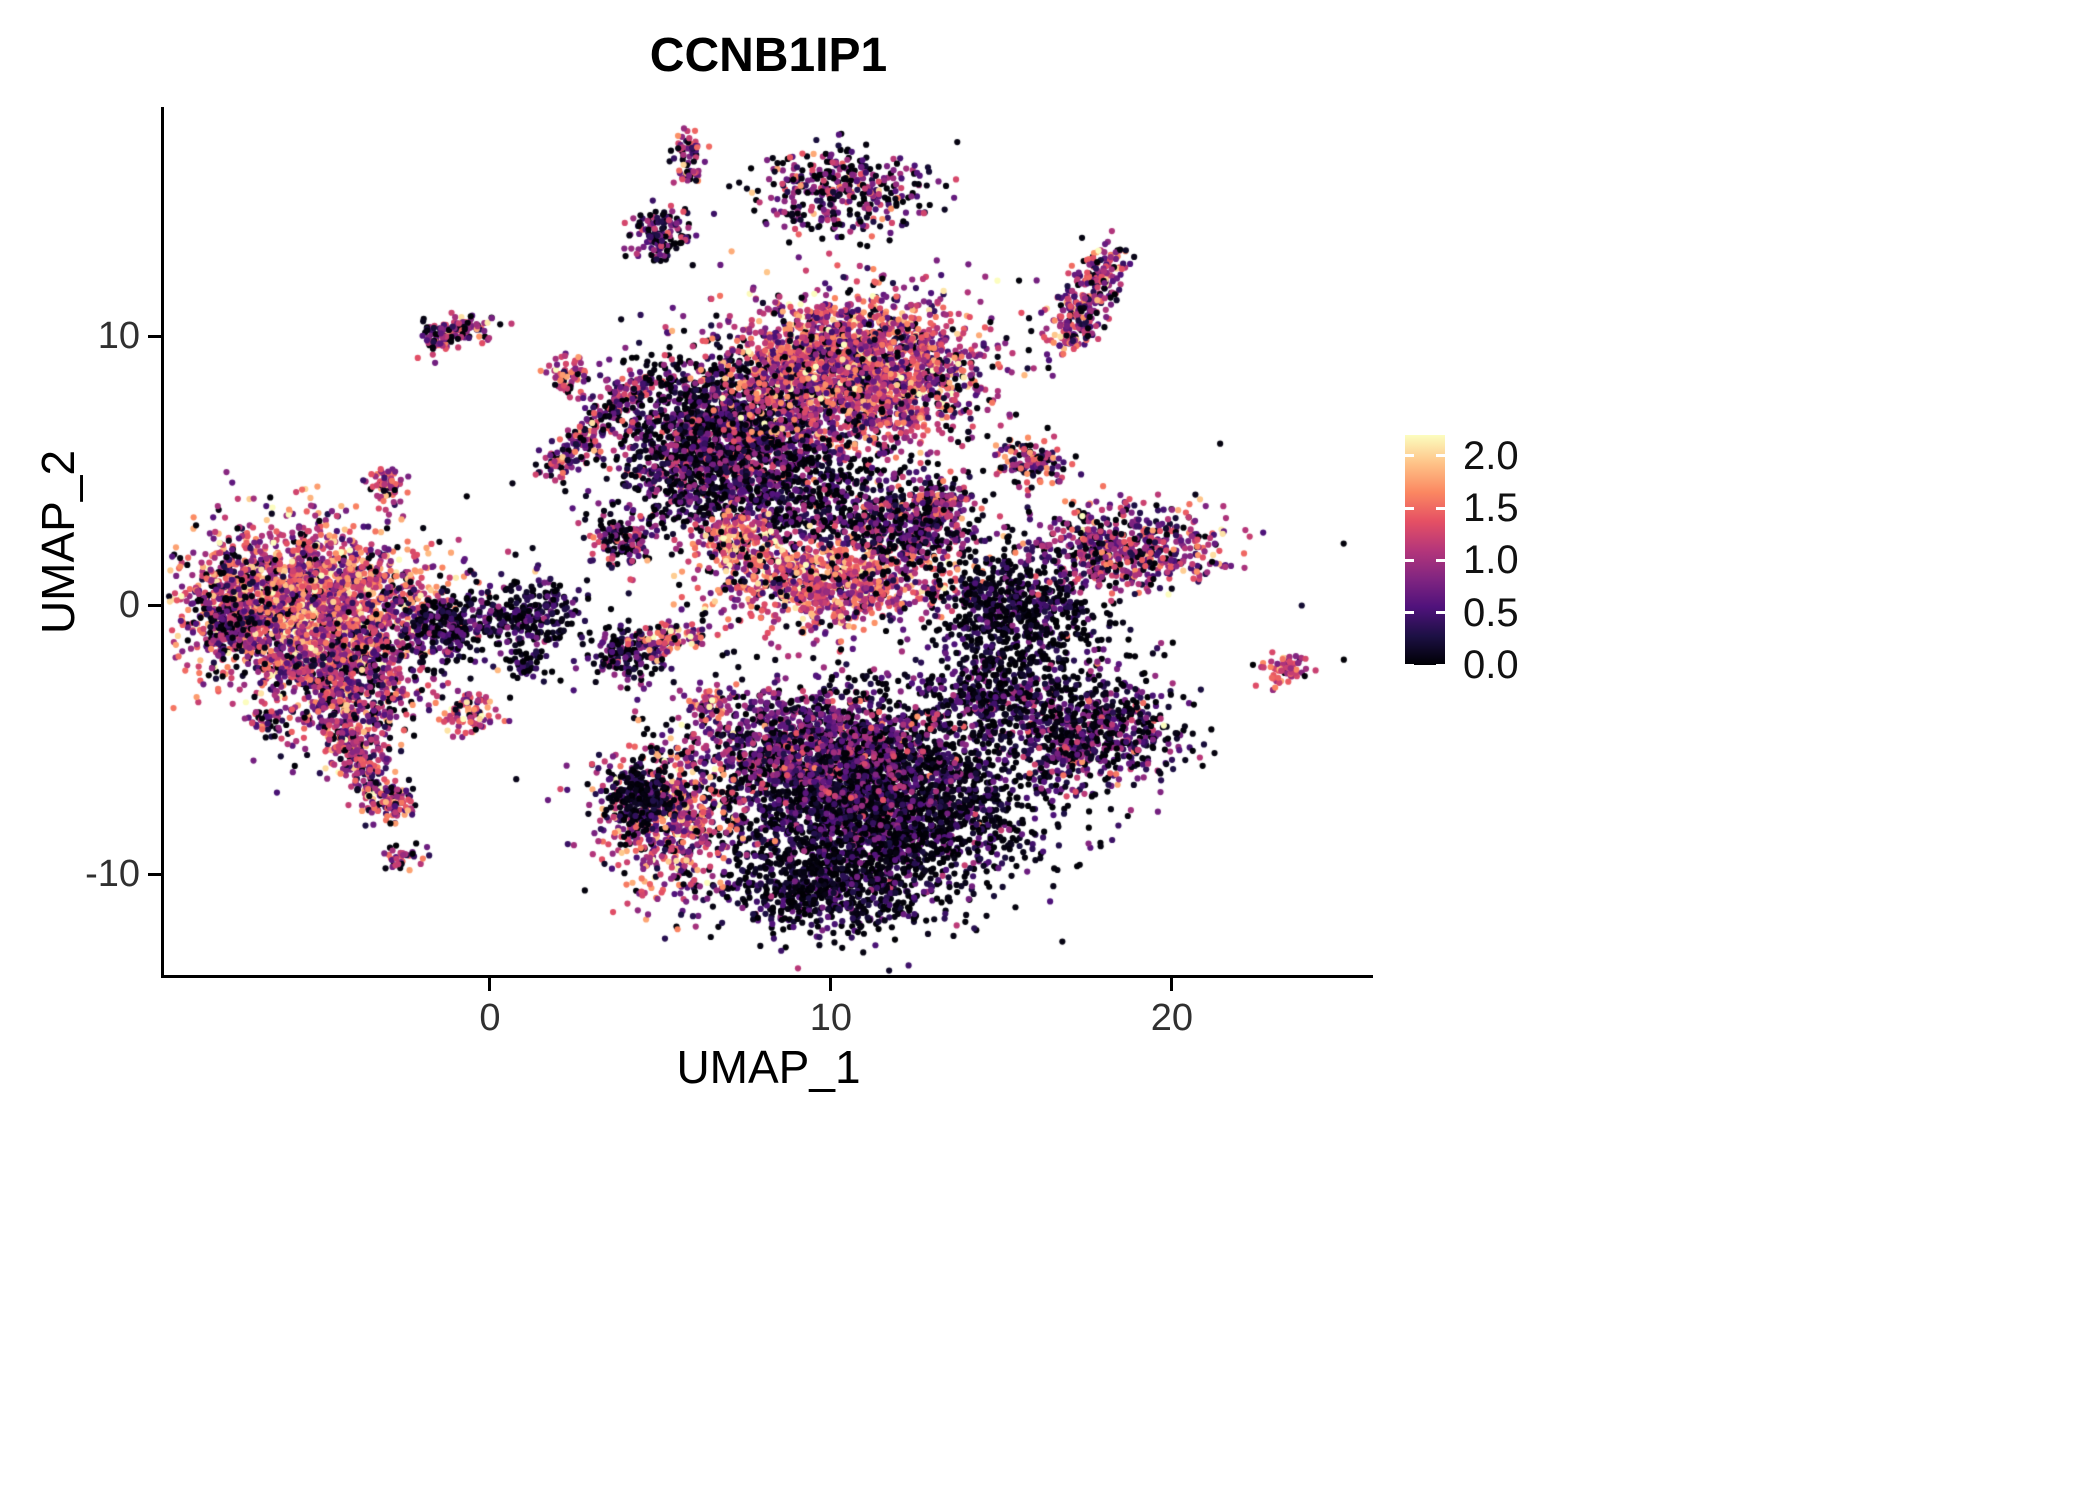 The image size is (2100, 1500). Describe the element at coordinates (1491, 560) in the screenshot. I see `colorbar-tick-label: 1.0` at that location.